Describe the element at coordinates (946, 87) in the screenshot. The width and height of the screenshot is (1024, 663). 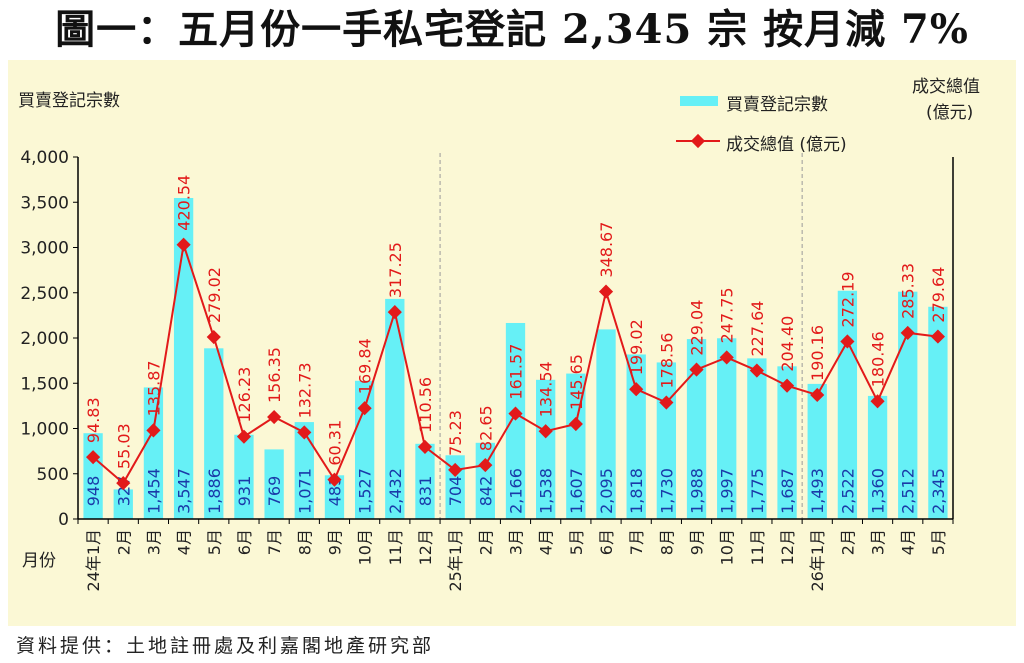
I see `y-axis-label-right-line1: 成交總值` at that location.